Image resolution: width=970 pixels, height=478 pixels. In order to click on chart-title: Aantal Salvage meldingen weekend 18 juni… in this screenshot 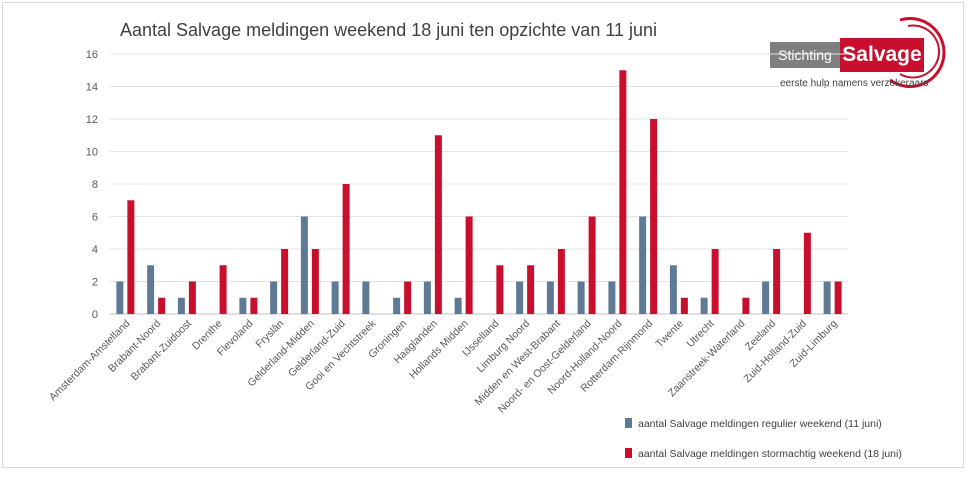, I will do `click(389, 30)`.